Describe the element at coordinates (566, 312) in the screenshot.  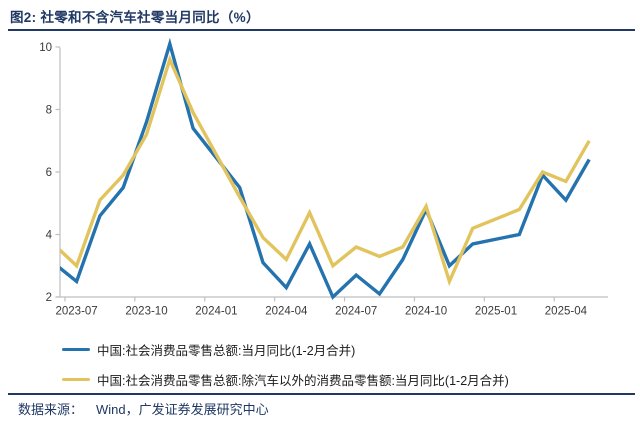
I see `svg-text: 2025-04` at that location.